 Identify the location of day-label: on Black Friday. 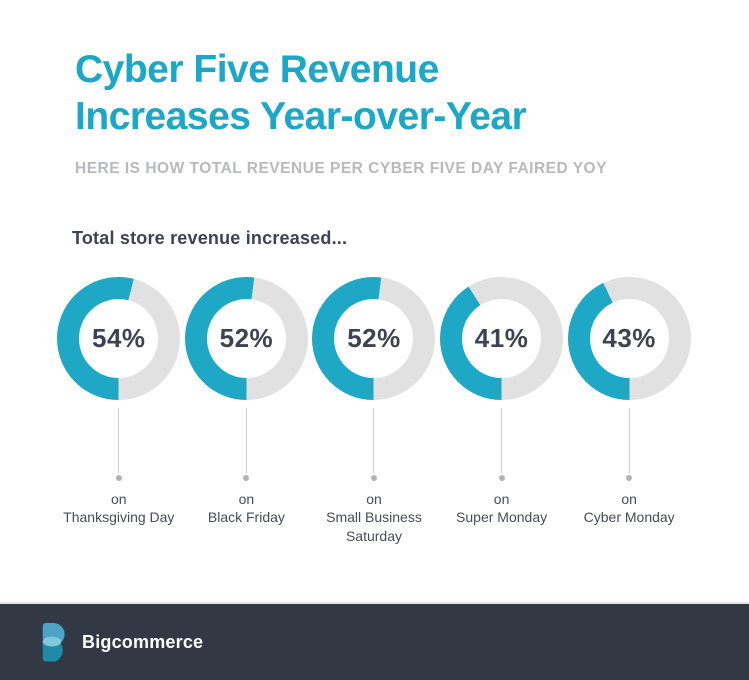
(246, 508).